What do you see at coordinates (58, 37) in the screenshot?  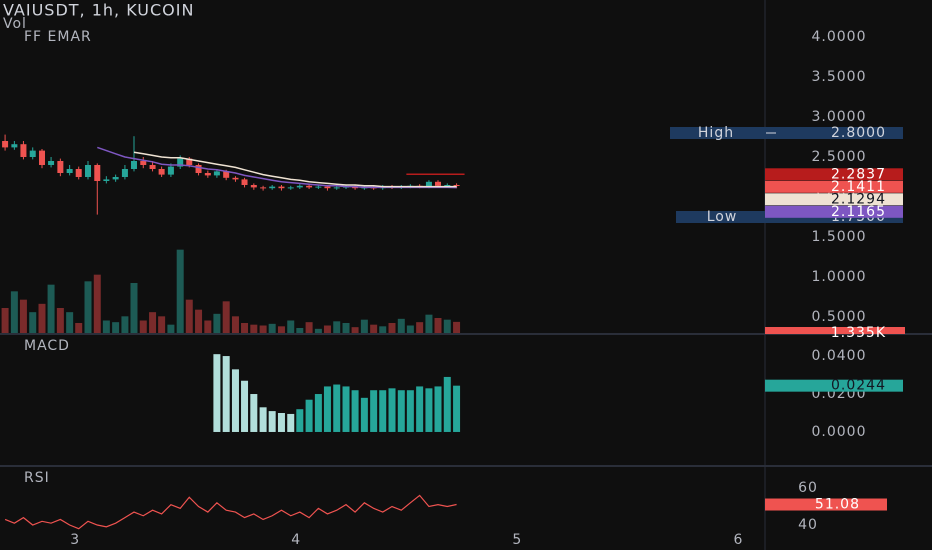 I see `indicator-legend: FF EMAR` at bounding box center [58, 37].